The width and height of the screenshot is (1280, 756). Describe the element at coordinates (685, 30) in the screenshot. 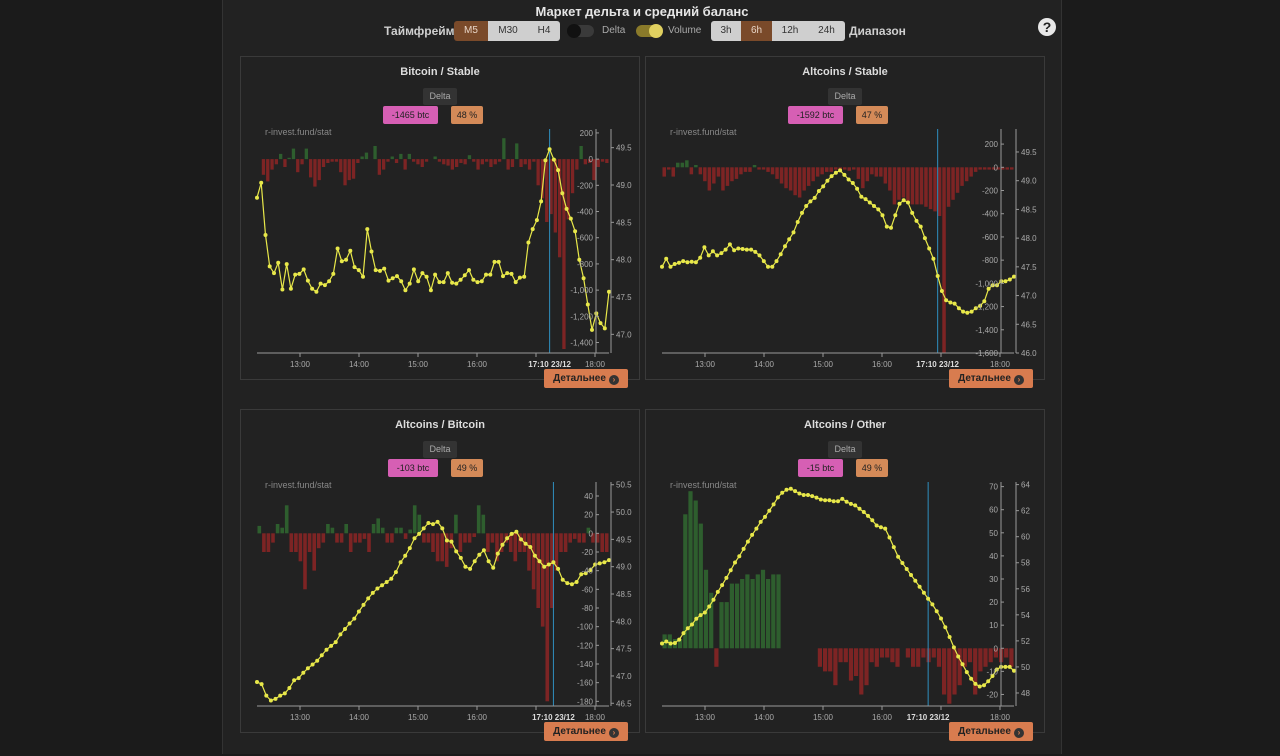

I see `volume-toggle-label: Volume` at that location.